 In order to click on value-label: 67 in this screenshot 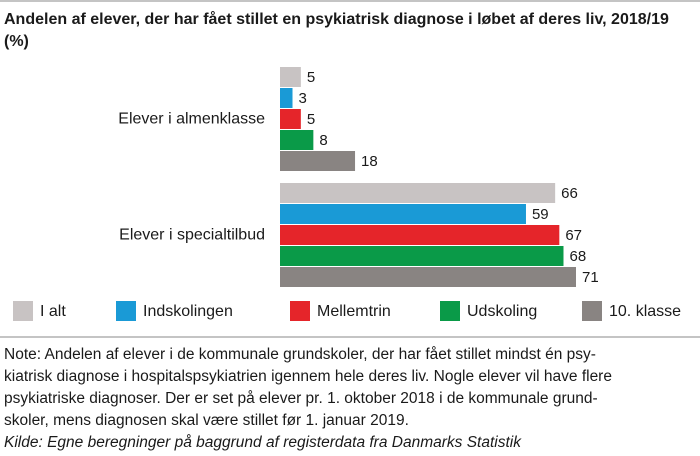, I will do `click(573, 235)`.